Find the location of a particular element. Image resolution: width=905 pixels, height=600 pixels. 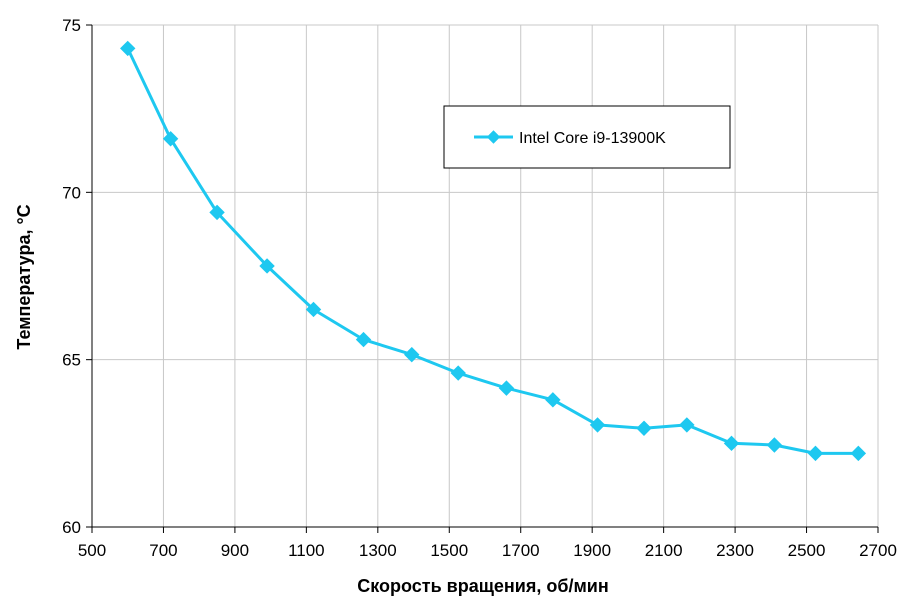

legend-marker is located at coordinates (493, 137).